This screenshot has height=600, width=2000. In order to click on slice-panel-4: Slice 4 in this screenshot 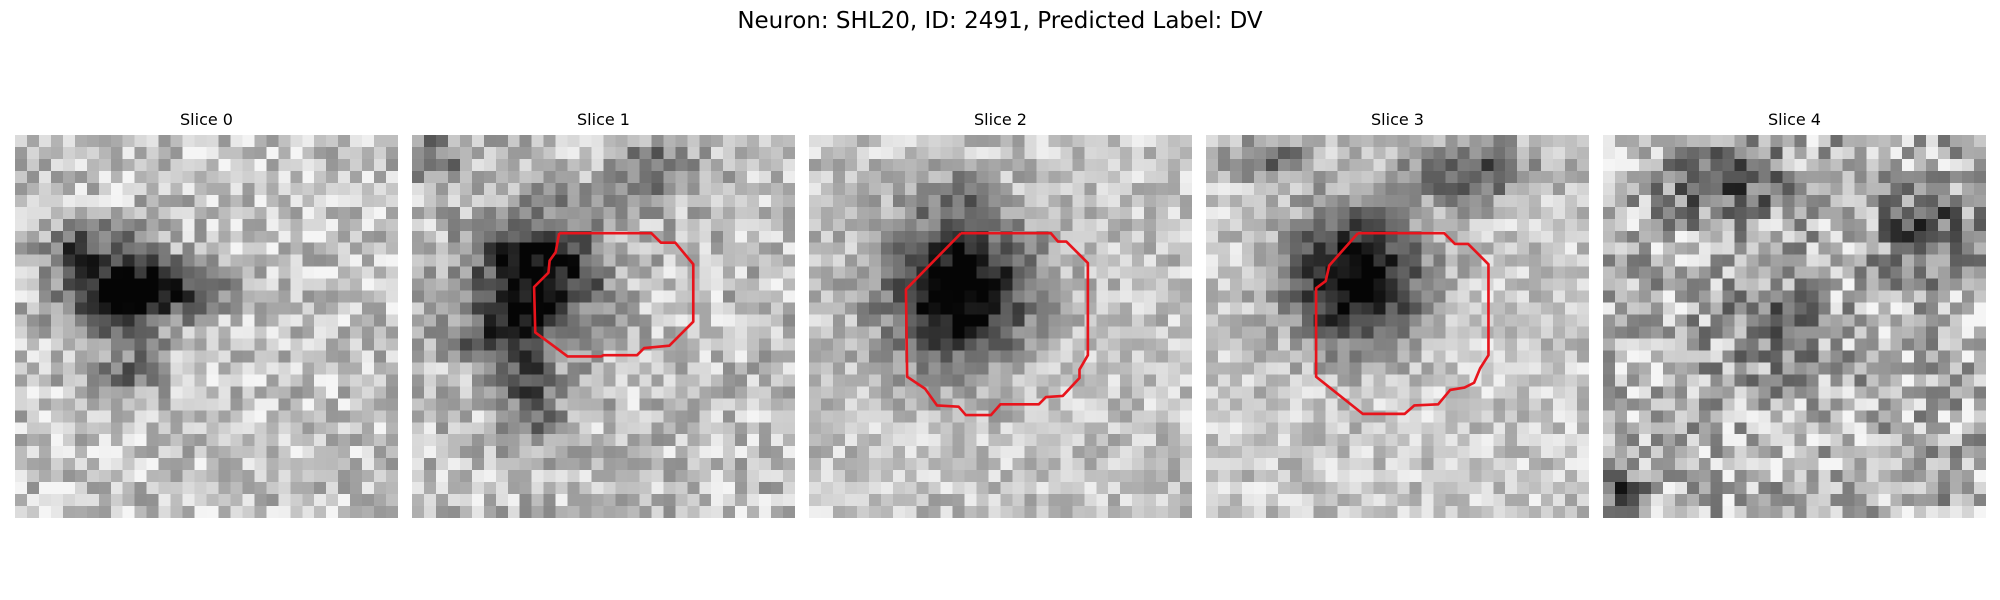, I will do `click(1794, 320)`.